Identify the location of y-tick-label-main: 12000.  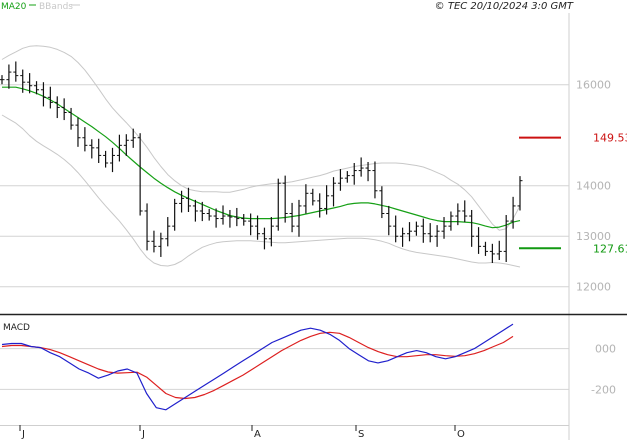
(593, 287).